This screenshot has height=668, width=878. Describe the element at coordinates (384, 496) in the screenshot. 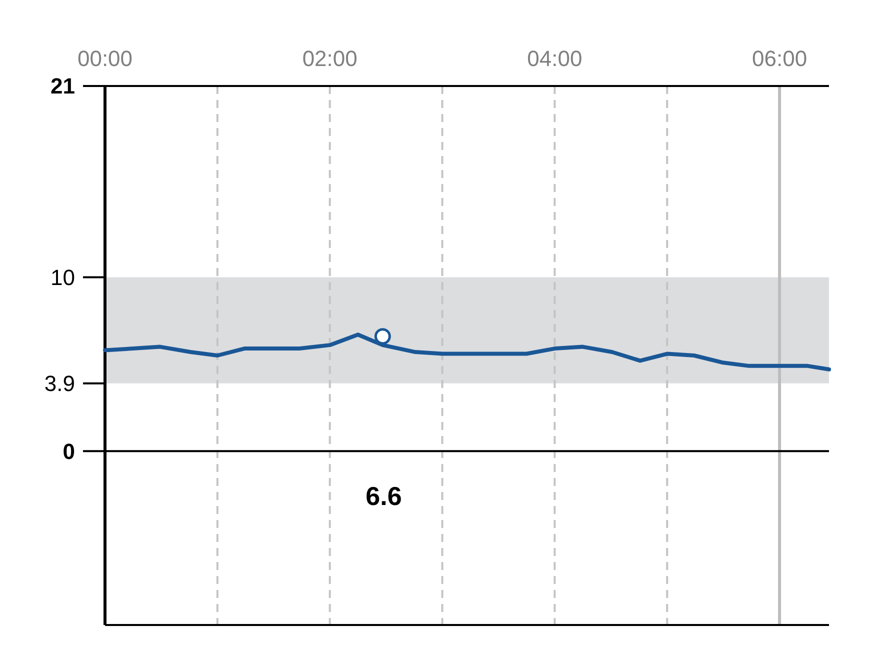

I see `annotation: 6.6` at that location.